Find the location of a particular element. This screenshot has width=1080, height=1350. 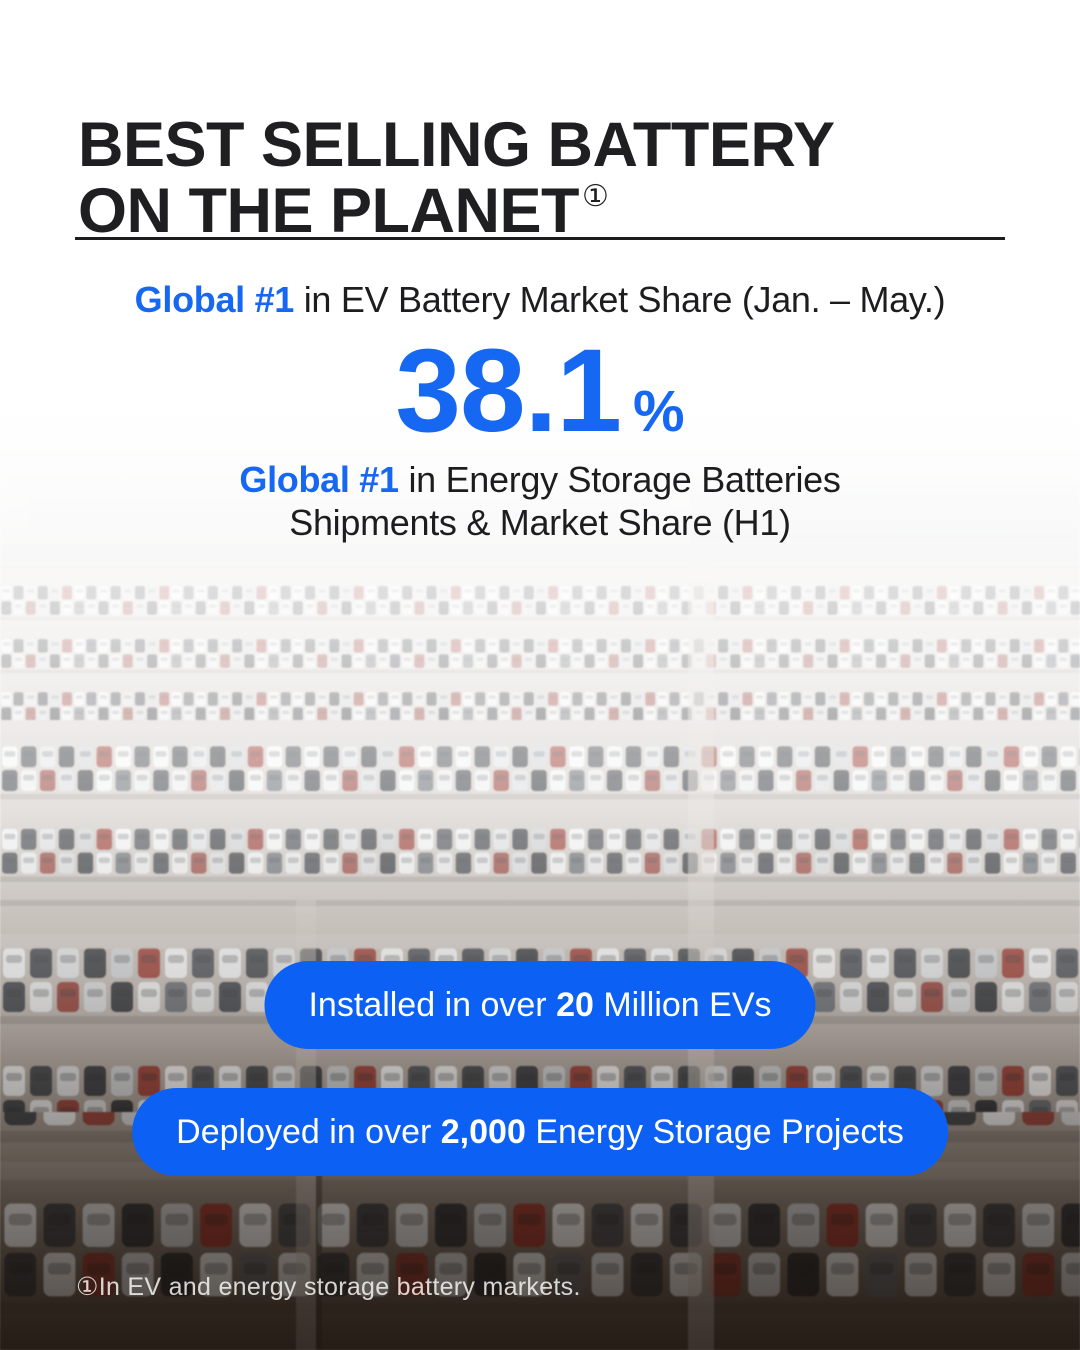

title-divider is located at coordinates (540, 238).